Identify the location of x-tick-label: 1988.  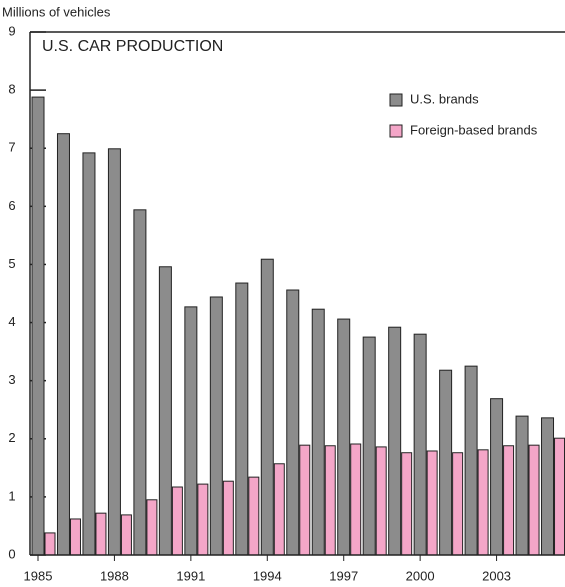
(114, 575).